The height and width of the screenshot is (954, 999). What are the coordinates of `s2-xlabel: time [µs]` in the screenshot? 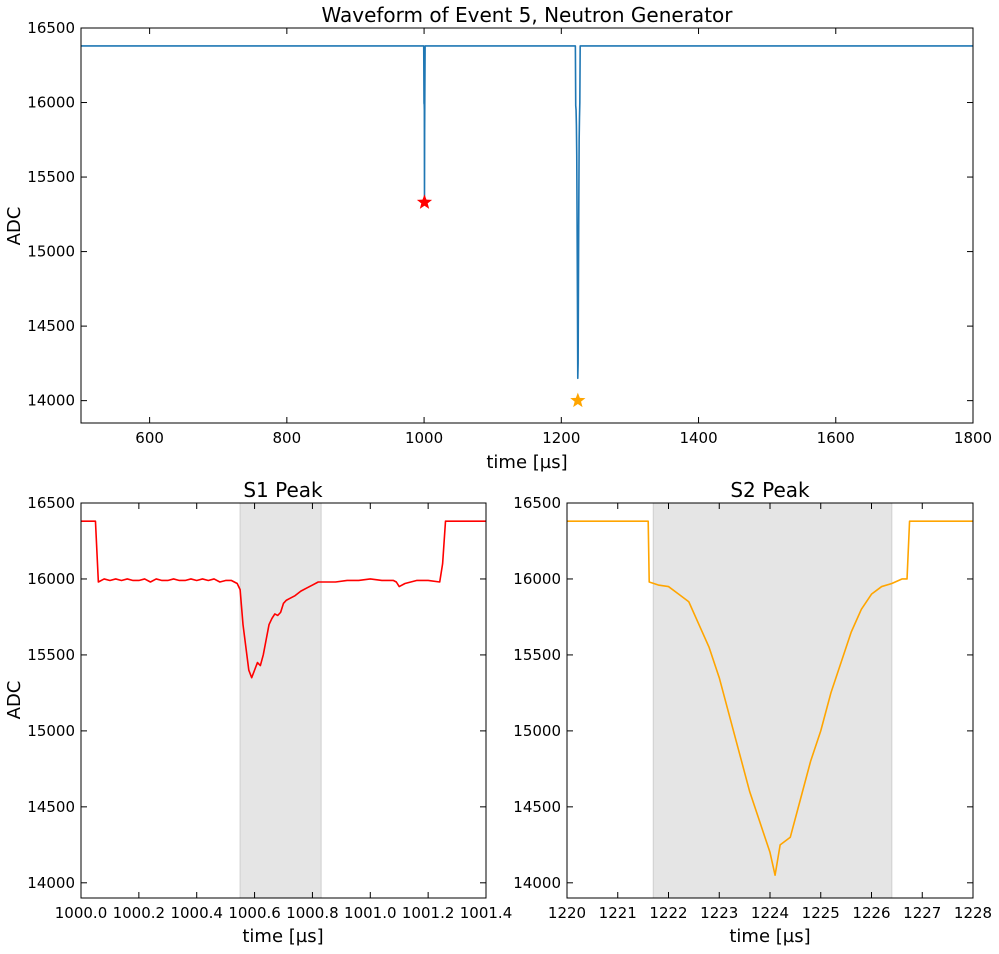 It's located at (769, 936).